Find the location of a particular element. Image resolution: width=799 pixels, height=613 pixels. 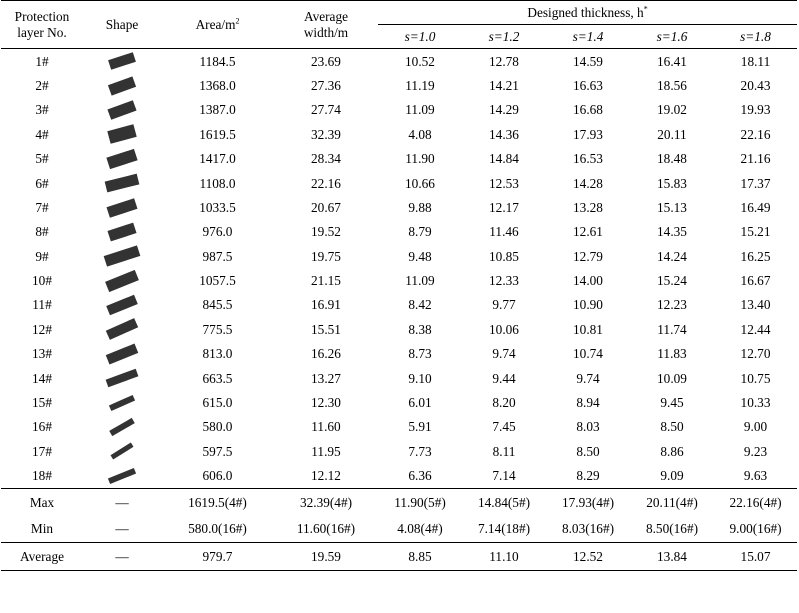

summary-thickness: 14.84(5#) is located at coordinates (504, 502).